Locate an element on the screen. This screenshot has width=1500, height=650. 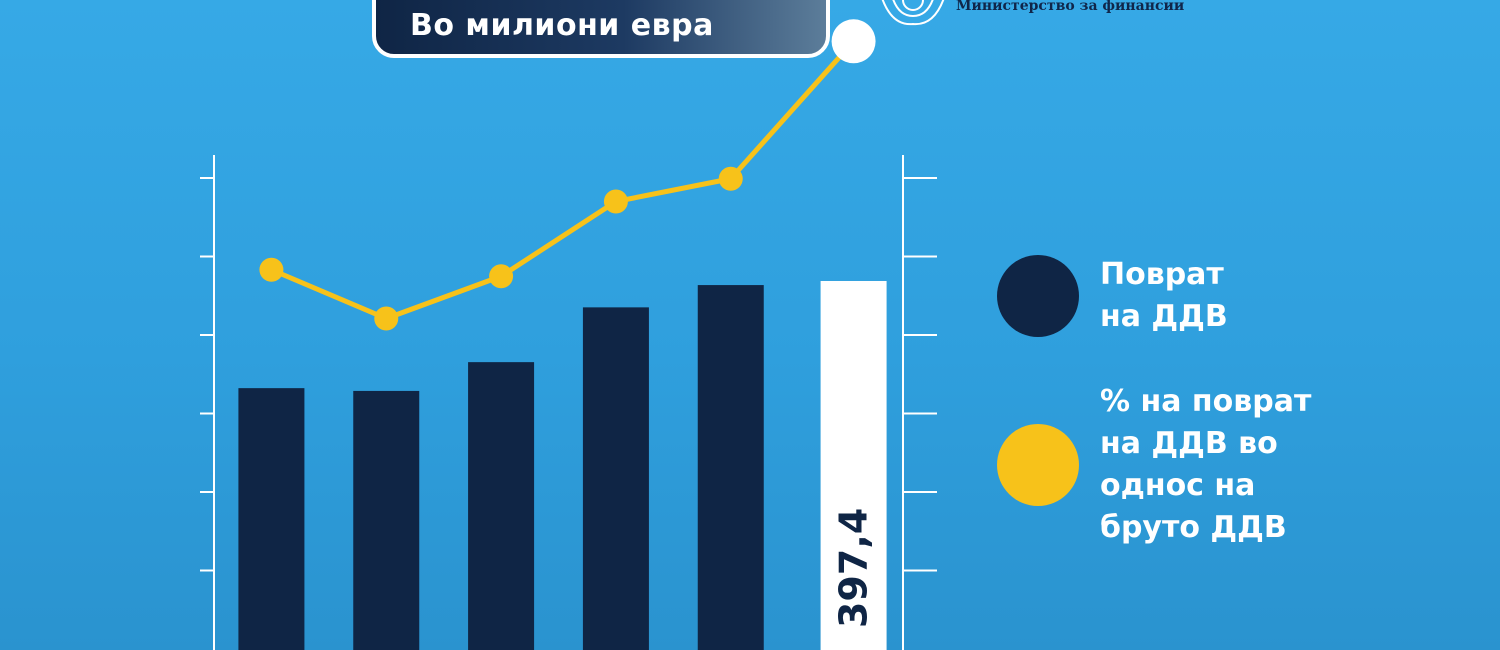
subtitle-banner: Во милиони евра is located at coordinates (601, 29).